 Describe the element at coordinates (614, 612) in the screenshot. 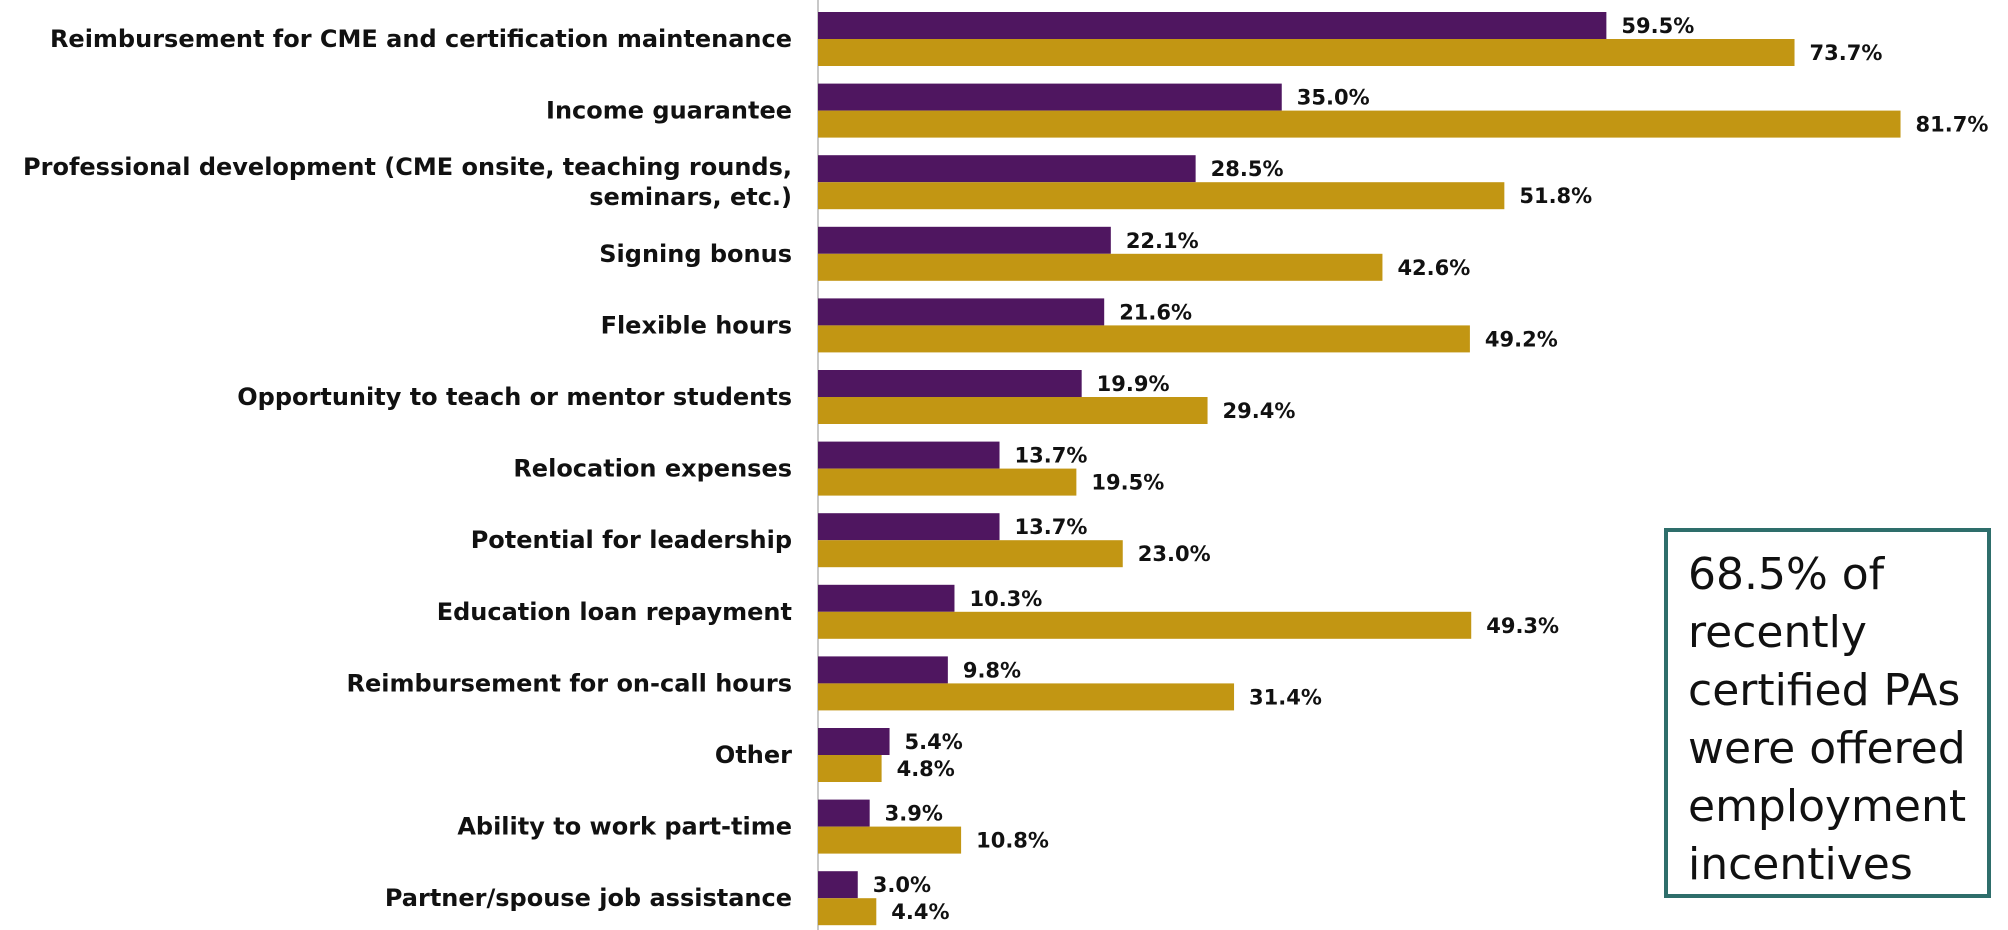

I see `category-label: Education loan repayment` at that location.